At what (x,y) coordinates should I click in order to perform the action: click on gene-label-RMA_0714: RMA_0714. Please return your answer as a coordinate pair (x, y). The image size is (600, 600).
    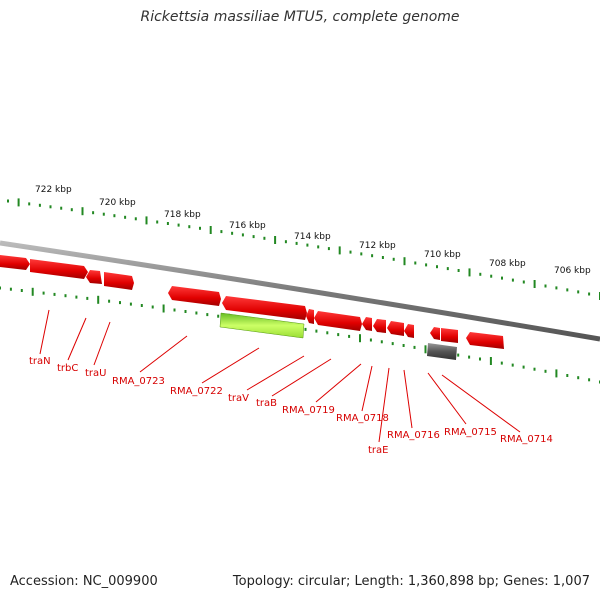
    Looking at the image, I should click on (526, 439).